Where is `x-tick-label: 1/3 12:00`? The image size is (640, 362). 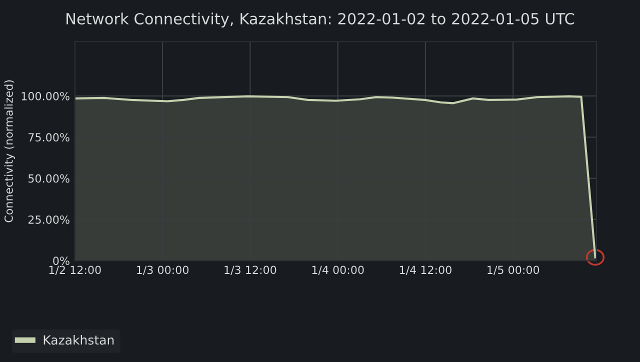
x-tick-label: 1/3 12:00 is located at coordinates (250, 270).